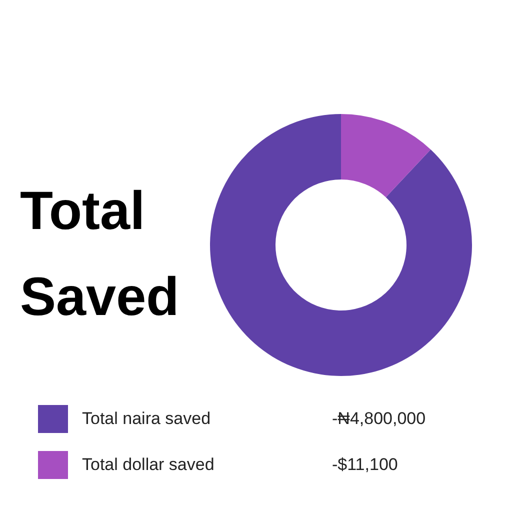 This screenshot has width=512, height=512. Describe the element at coordinates (100, 254) in the screenshot. I see `text: Total Saved` at that location.